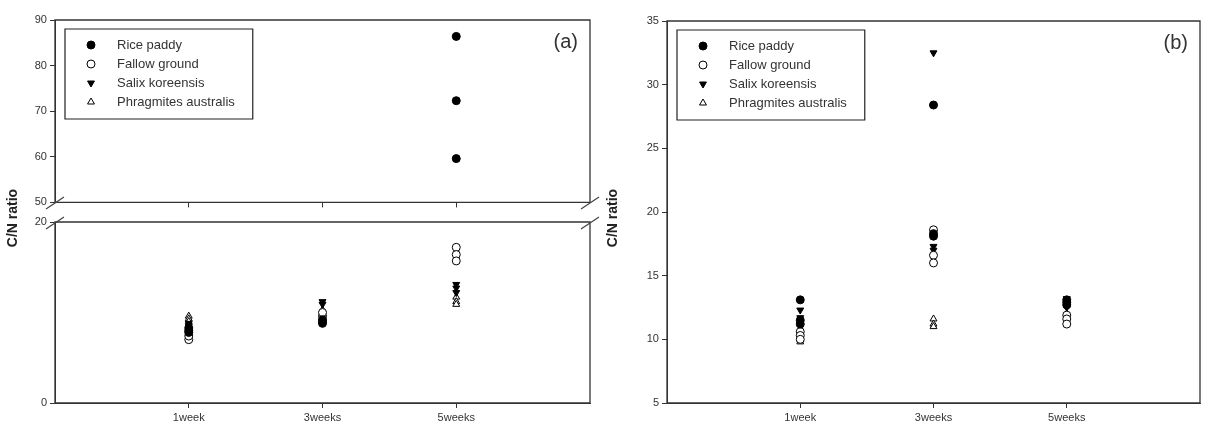 The height and width of the screenshot is (436, 1210). Describe the element at coordinates (40, 64) in the screenshot. I see `y-tick-label: 80` at that location.